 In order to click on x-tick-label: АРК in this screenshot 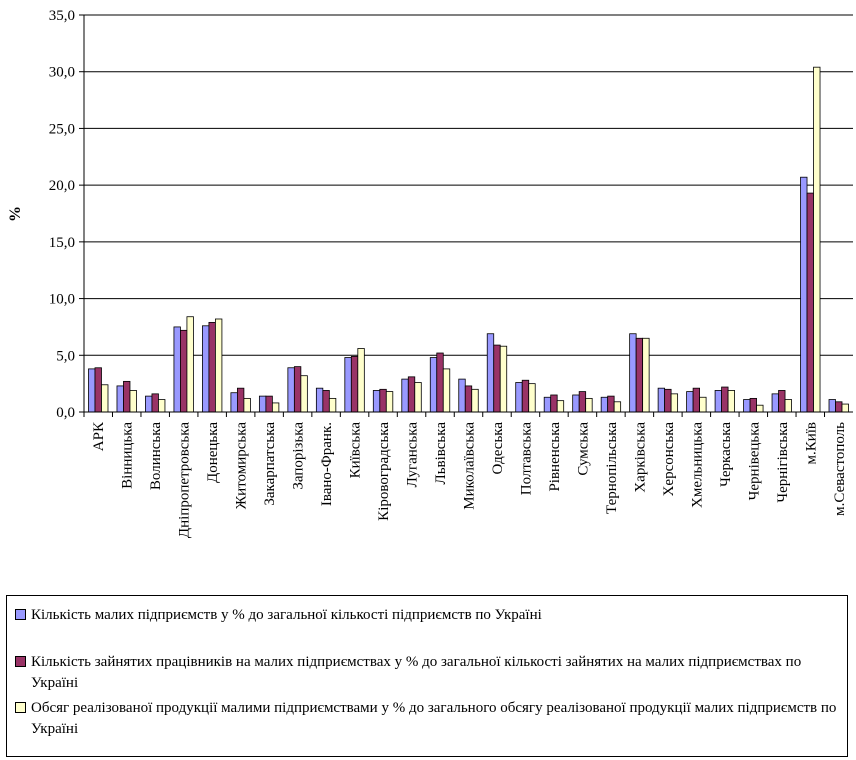, I will do `click(99, 436)`.